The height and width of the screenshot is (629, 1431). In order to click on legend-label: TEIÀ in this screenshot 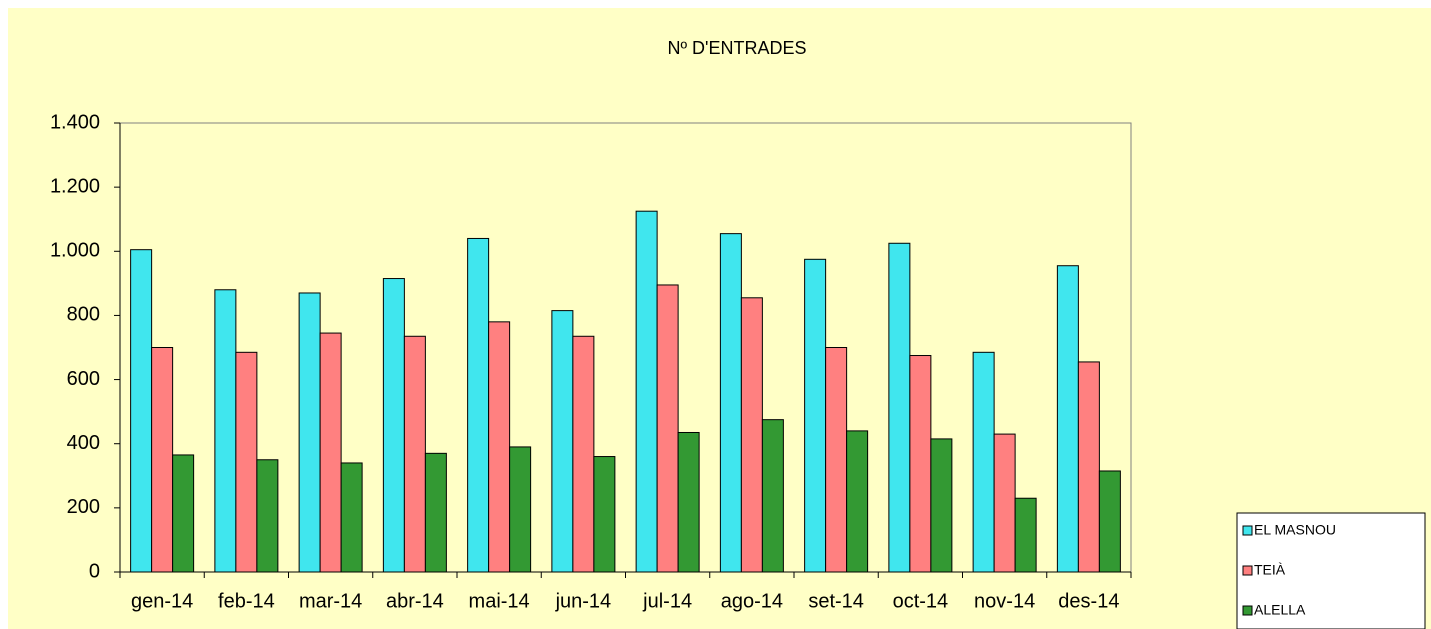, I will do `click(1270, 570)`.